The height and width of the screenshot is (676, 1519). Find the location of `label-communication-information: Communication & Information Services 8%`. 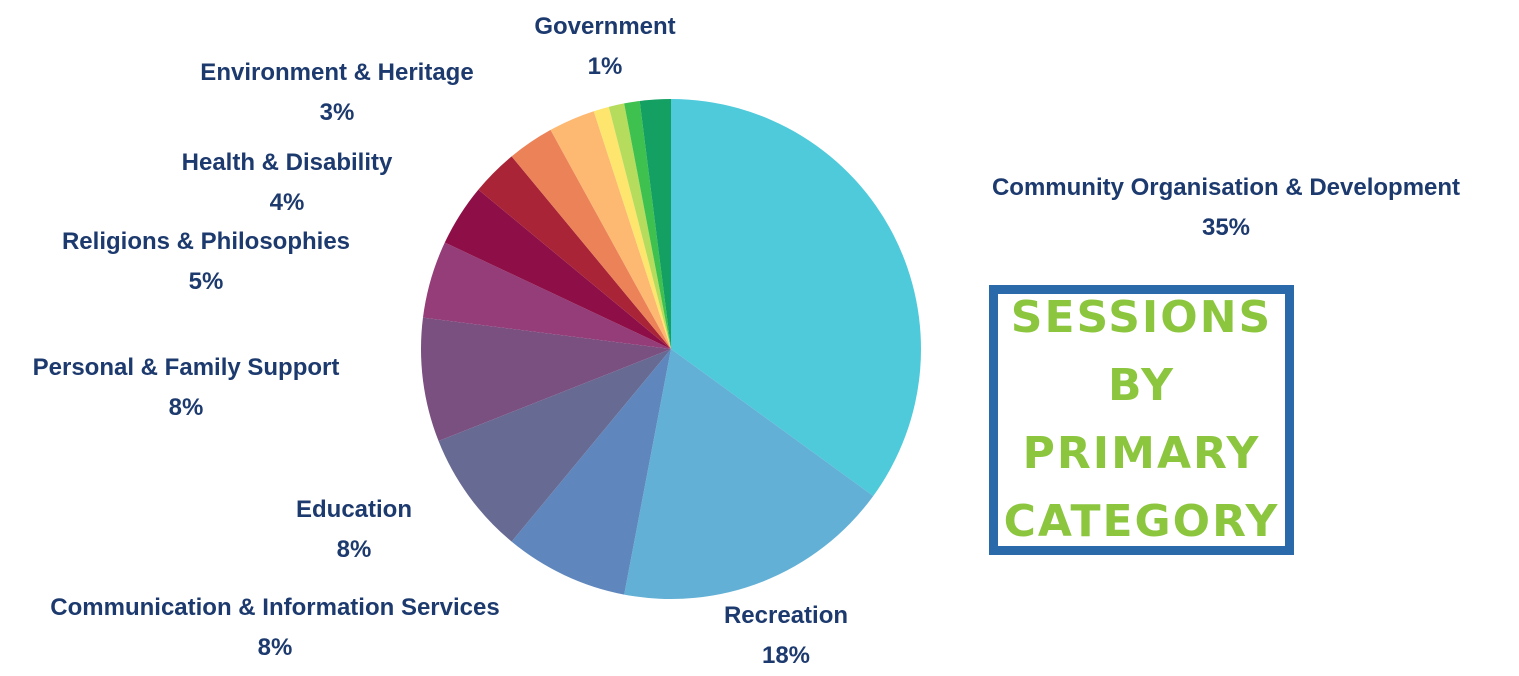

label-communication-information: Communication & Information Services 8% is located at coordinates (274, 628).